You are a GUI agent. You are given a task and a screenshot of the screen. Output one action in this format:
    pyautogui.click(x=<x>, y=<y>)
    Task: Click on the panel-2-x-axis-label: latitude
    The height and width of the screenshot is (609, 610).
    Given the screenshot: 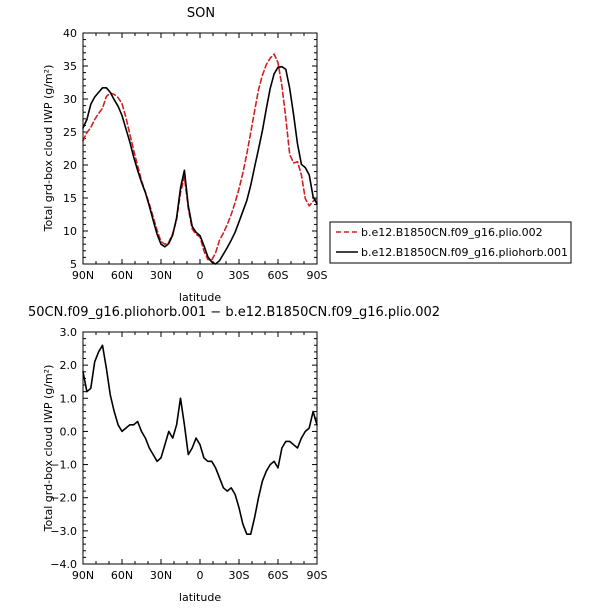 What is the action you would take?
    pyautogui.click(x=200, y=597)
    